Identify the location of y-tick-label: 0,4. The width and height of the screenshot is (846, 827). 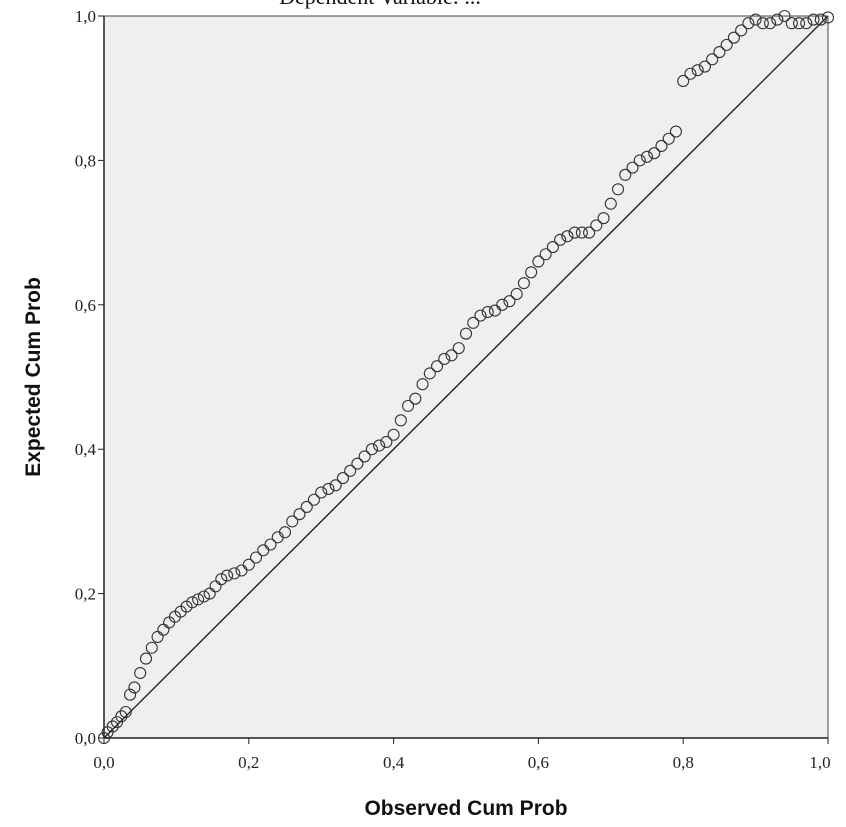
(86, 449).